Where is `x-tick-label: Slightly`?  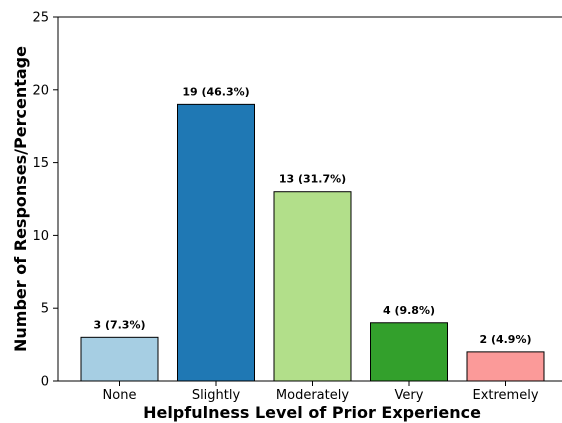
x-tick-label: Slightly is located at coordinates (216, 395).